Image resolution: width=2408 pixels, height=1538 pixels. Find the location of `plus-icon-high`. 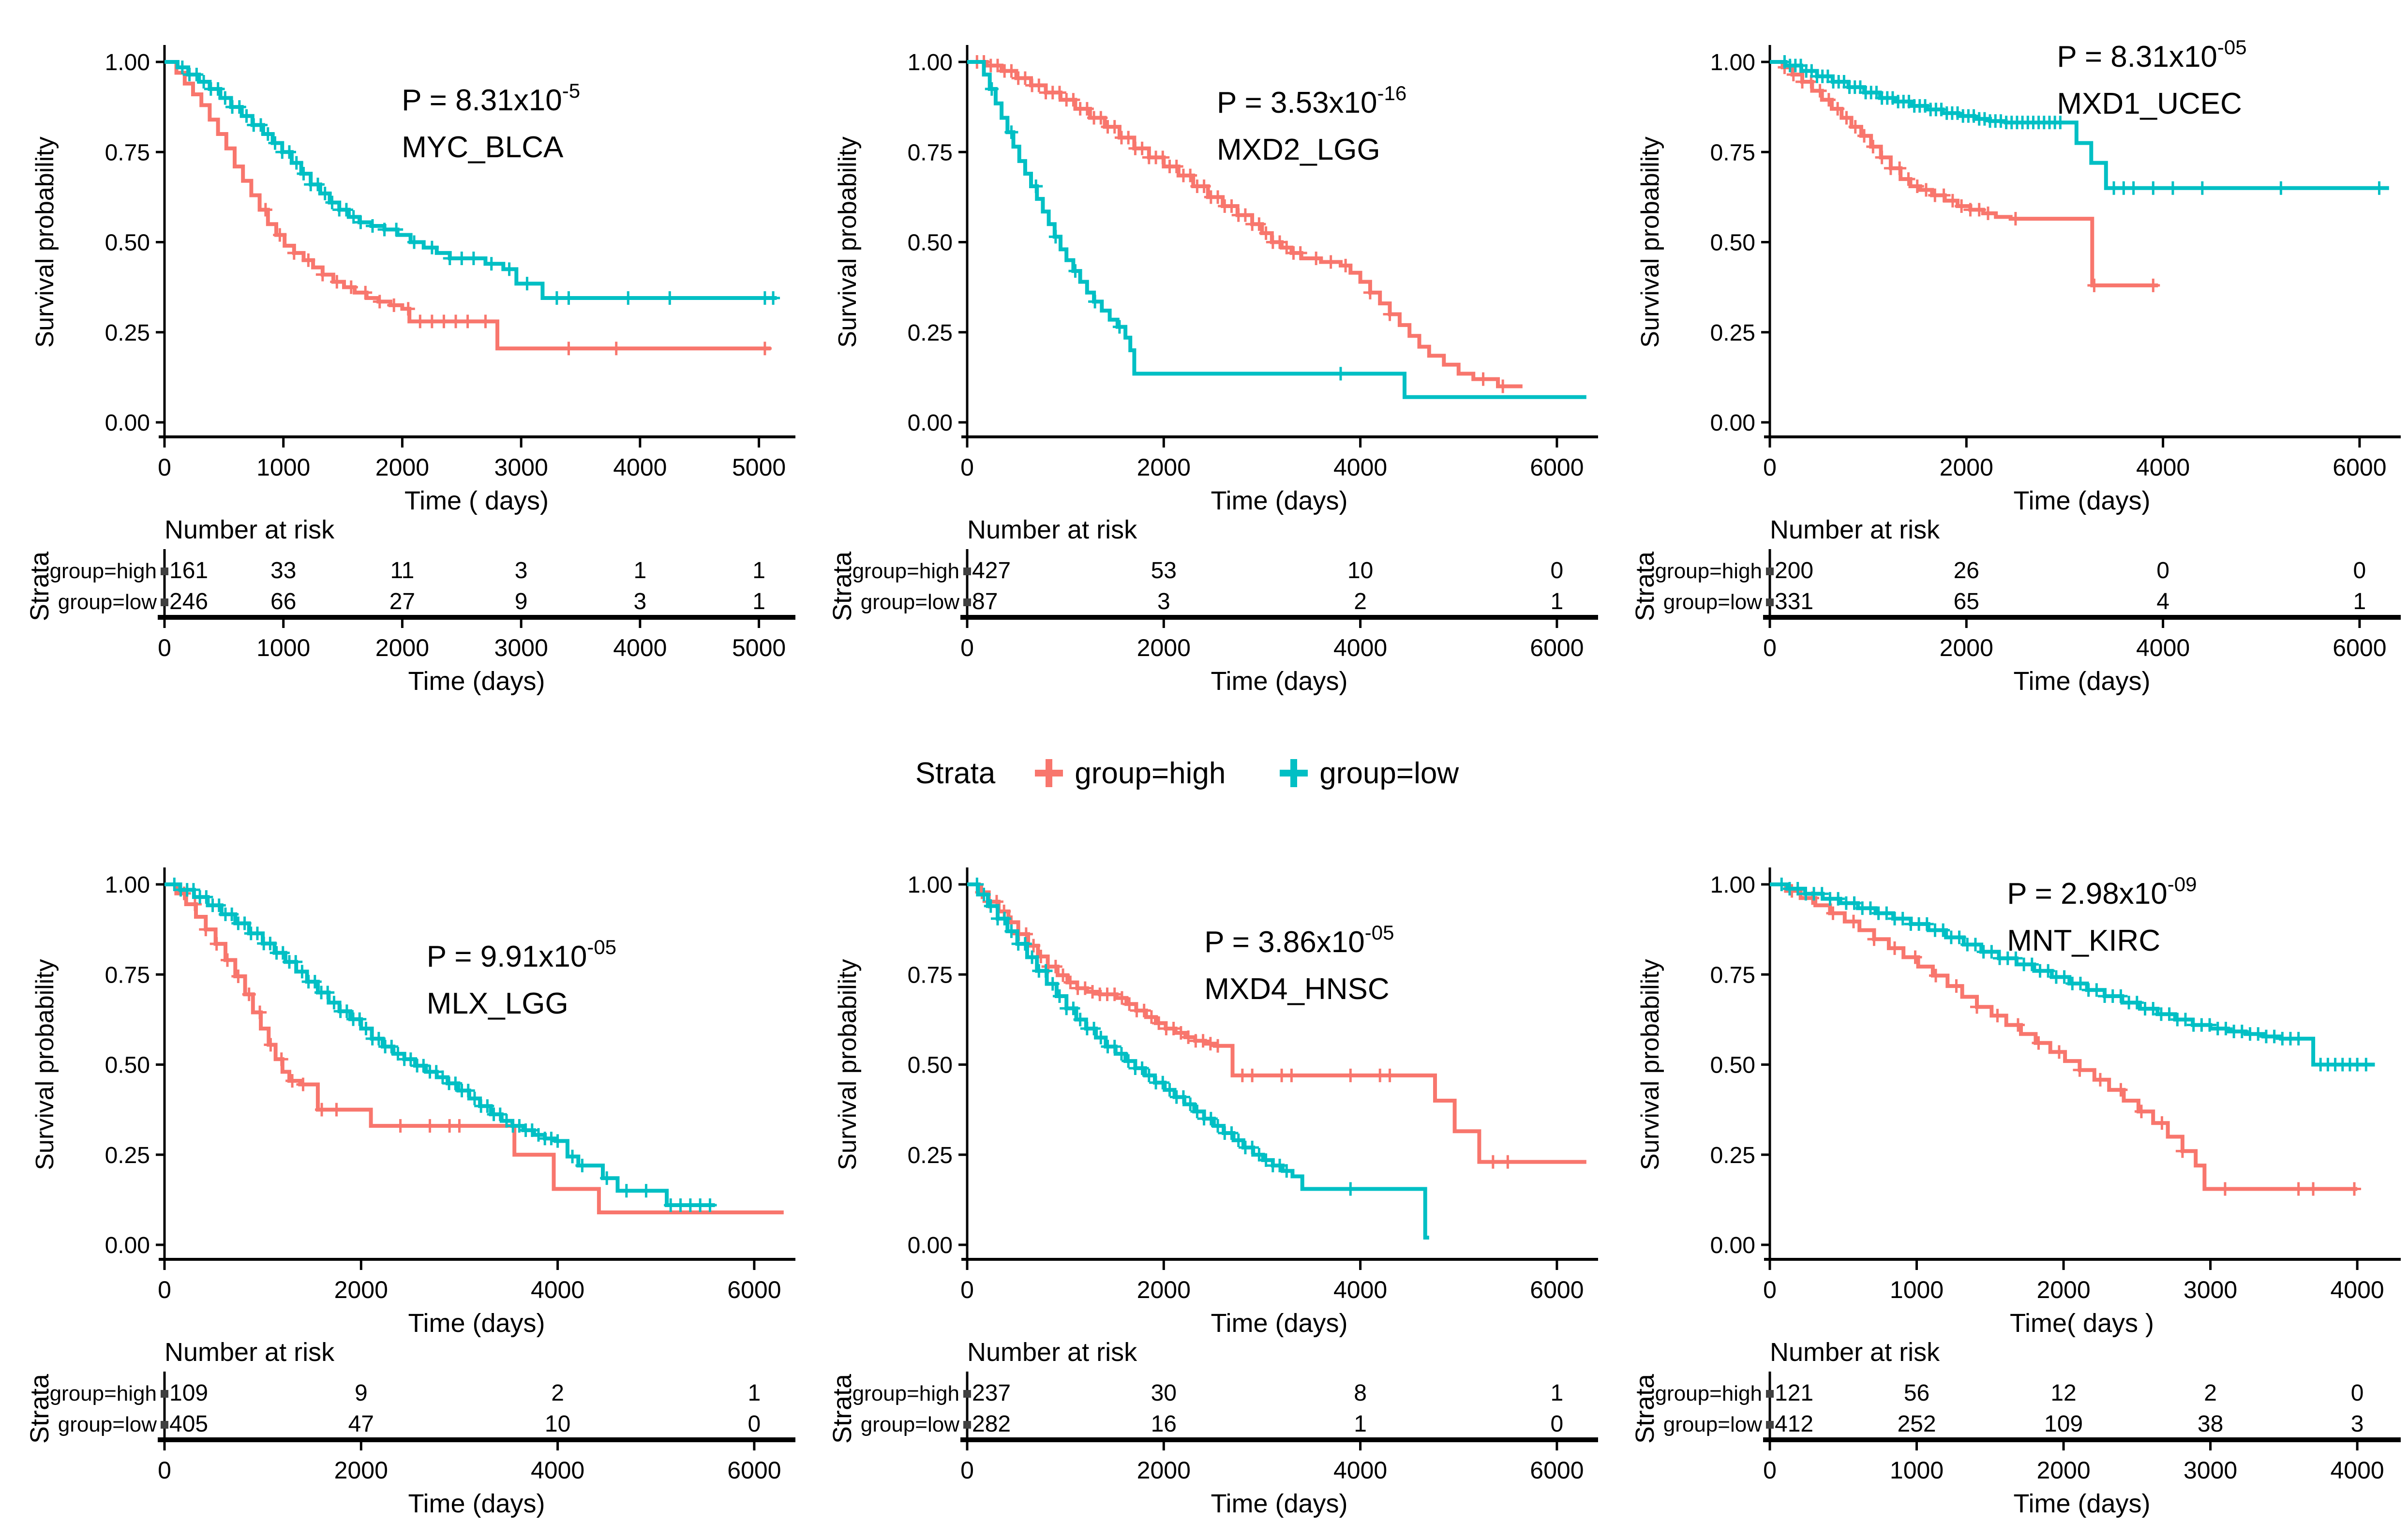

plus-icon-high is located at coordinates (1049, 773).